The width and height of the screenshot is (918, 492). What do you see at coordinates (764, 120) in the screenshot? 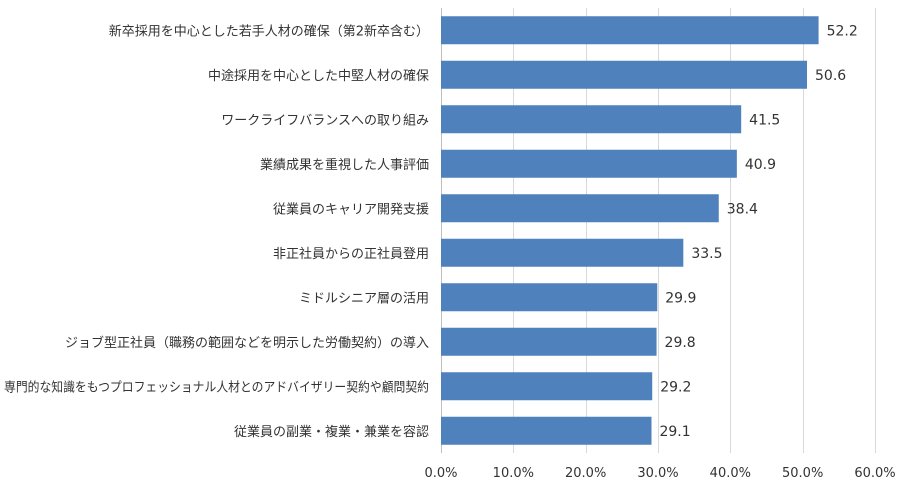
I see `value-label: 41.5` at bounding box center [764, 120].